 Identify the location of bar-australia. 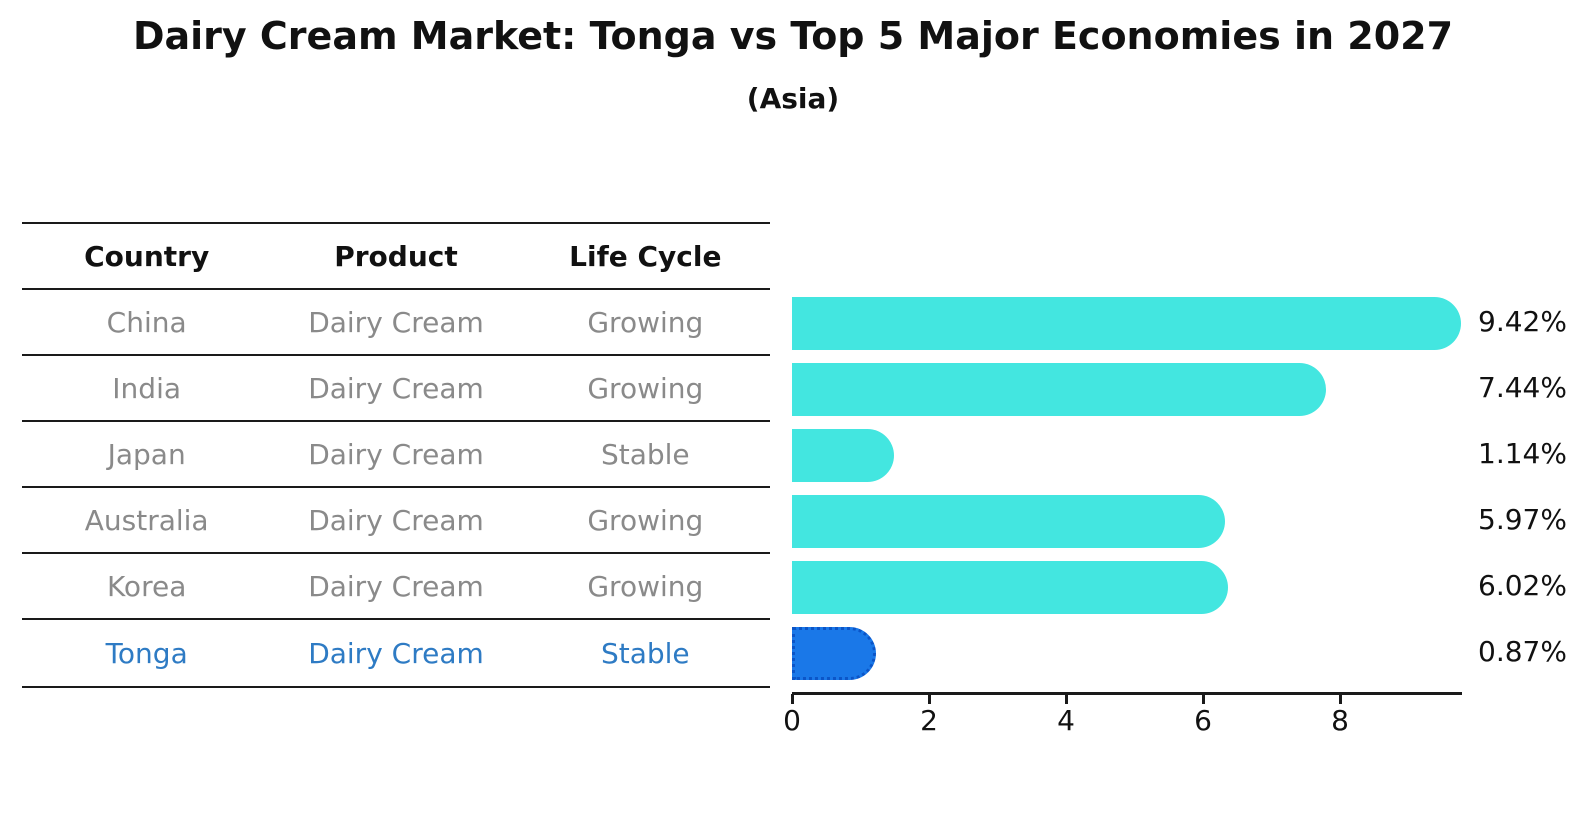
(1008, 521).